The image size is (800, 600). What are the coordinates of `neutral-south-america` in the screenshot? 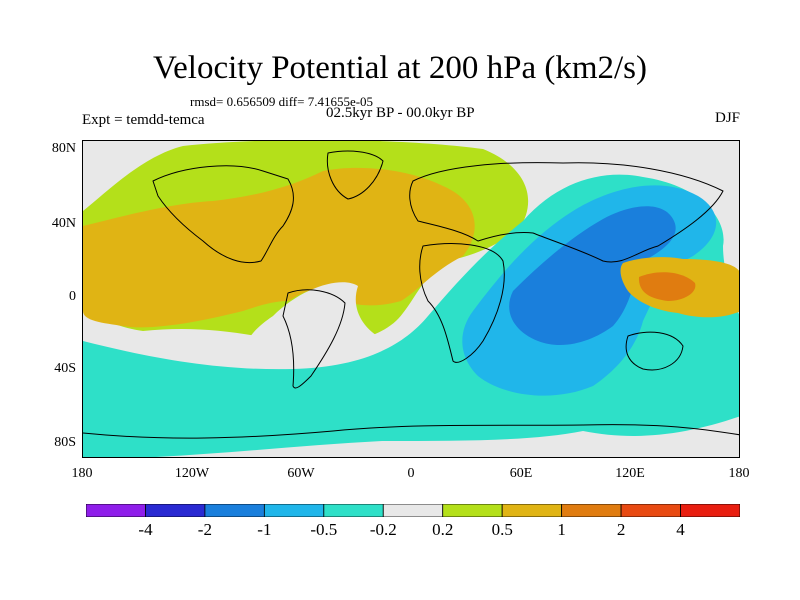 It's located at (323, 321).